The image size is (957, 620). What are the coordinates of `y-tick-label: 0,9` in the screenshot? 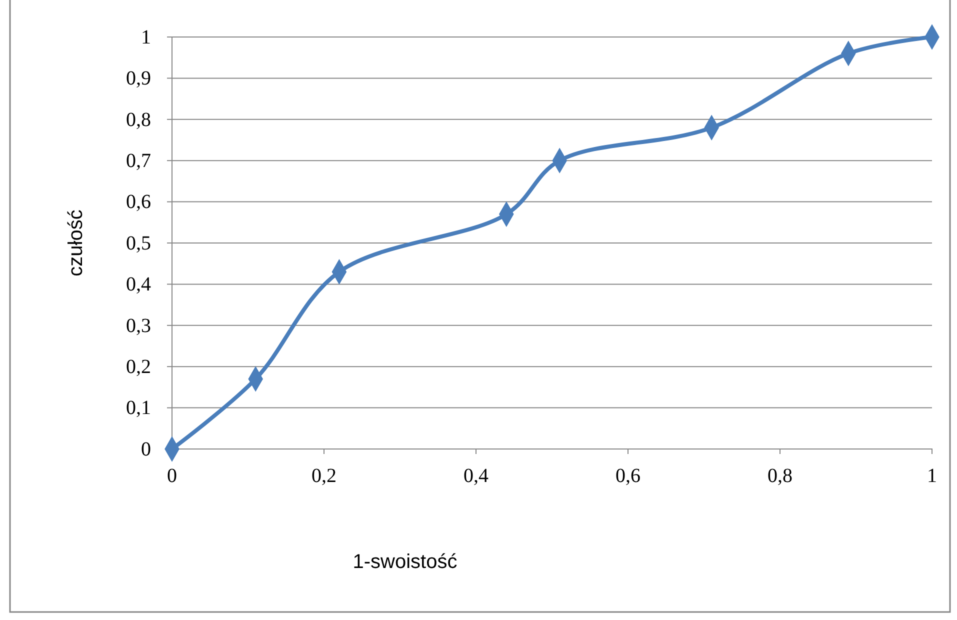 It's located at (138, 79).